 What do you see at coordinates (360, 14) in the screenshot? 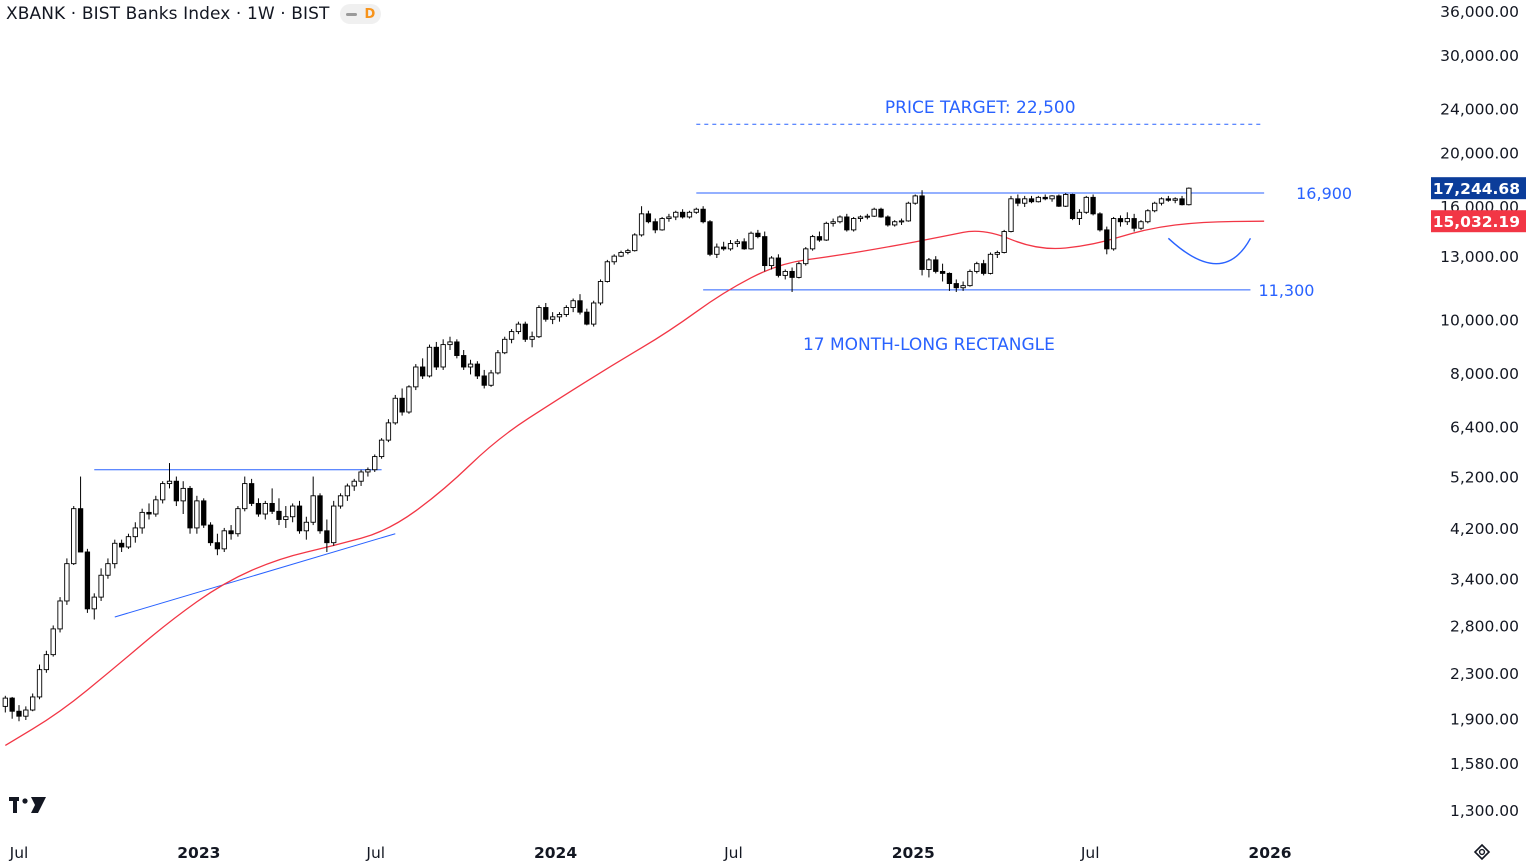
I see `data-status-badge: D` at bounding box center [360, 14].